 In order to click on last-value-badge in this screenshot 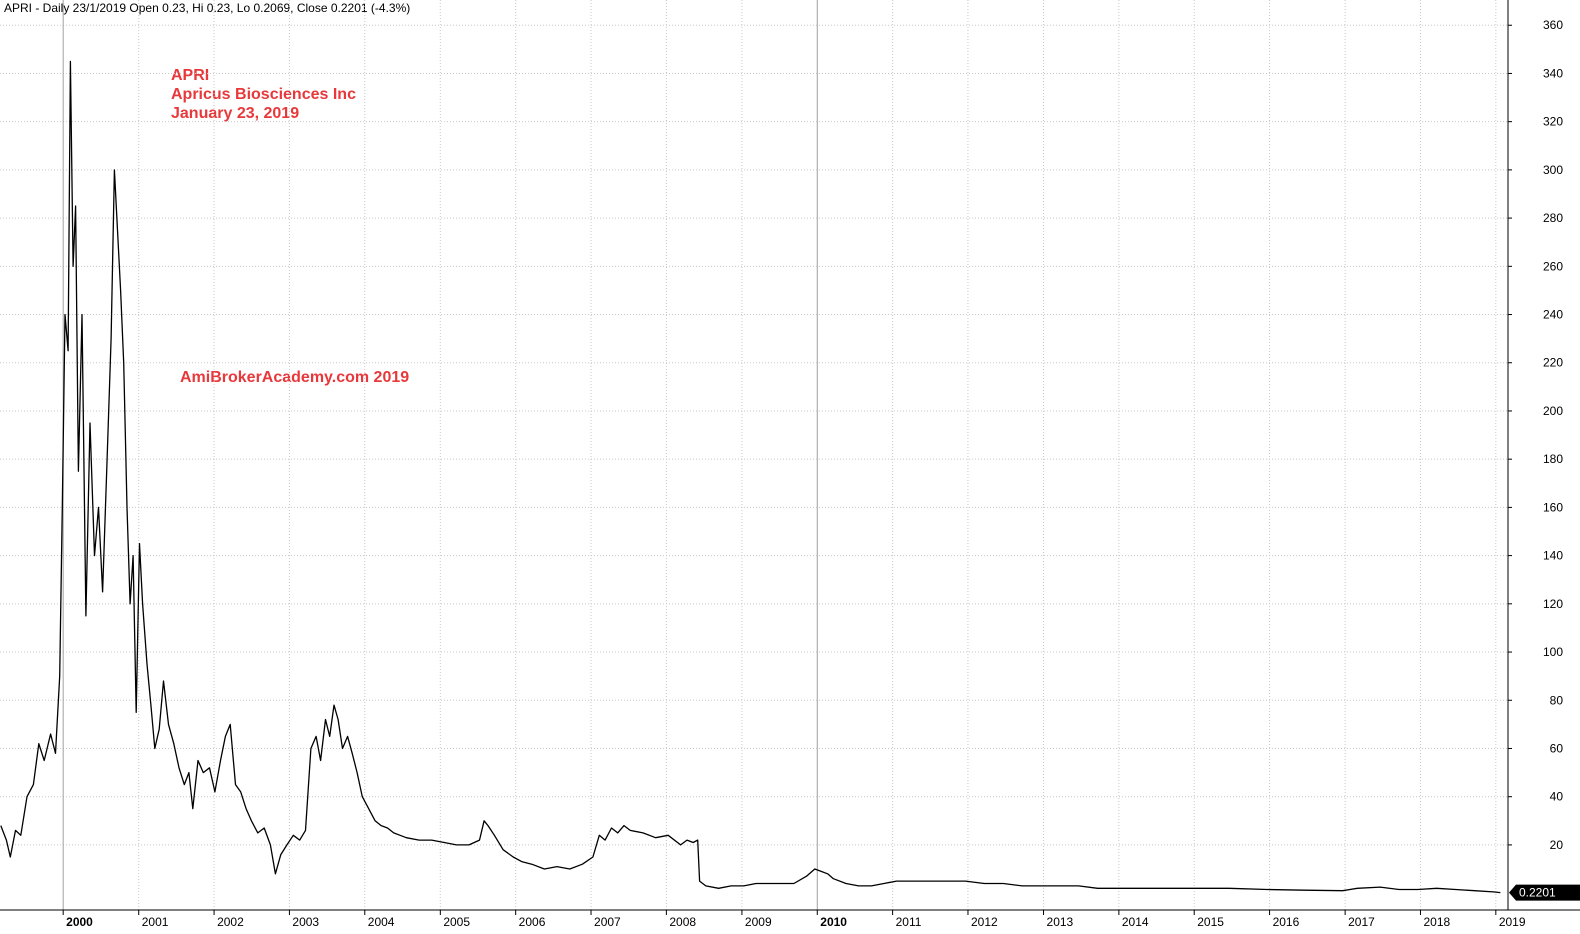, I will do `click(1544, 892)`.